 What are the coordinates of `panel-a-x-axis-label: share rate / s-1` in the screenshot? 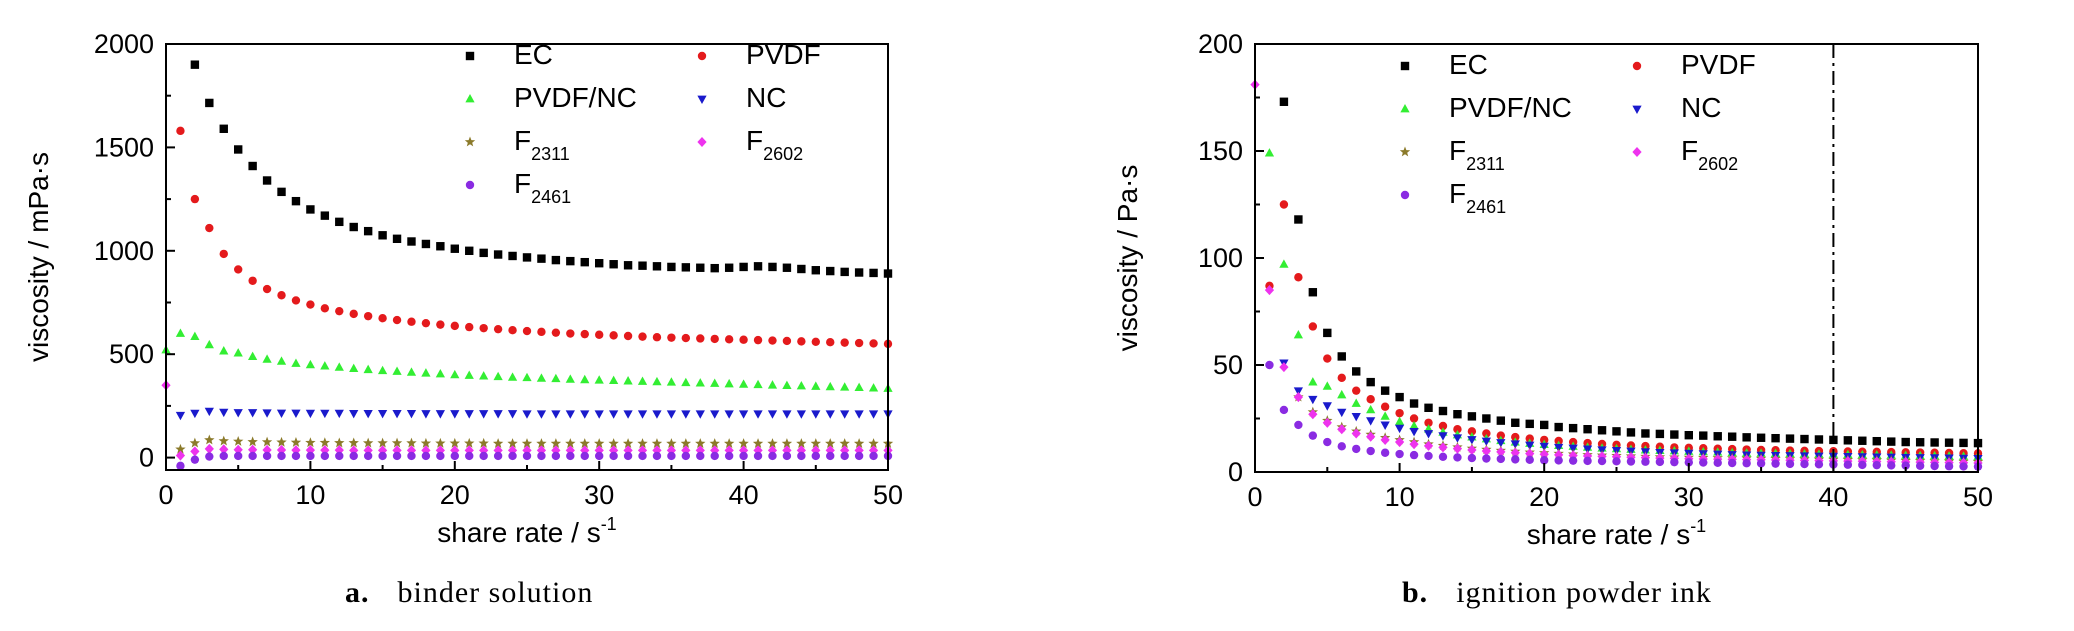 It's located at (526, 531).